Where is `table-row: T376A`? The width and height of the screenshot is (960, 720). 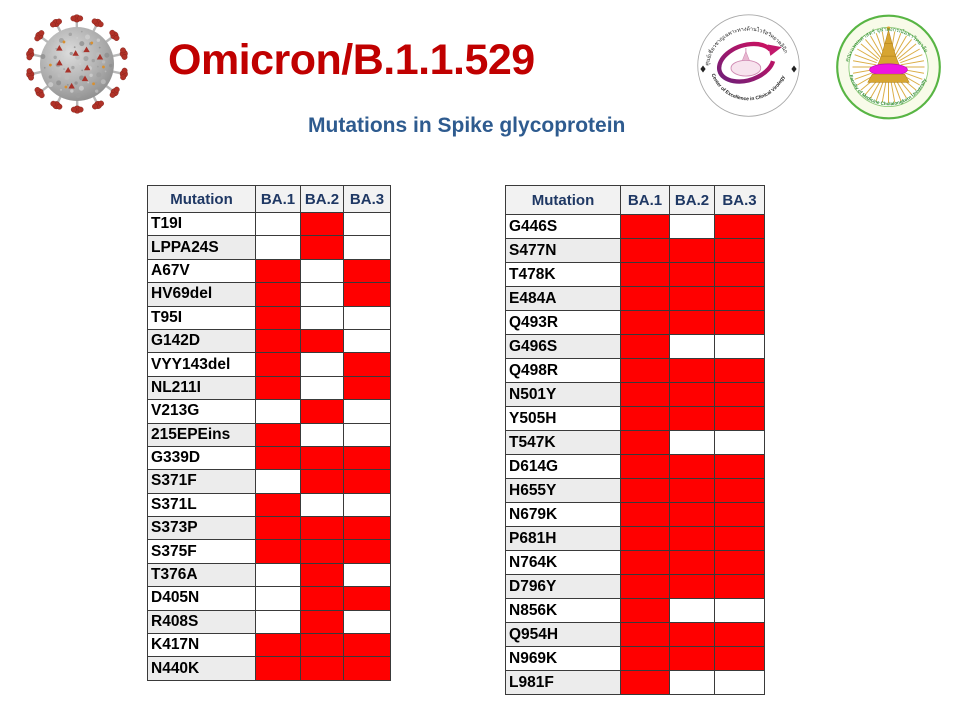 table-row: T376A is located at coordinates (269, 575).